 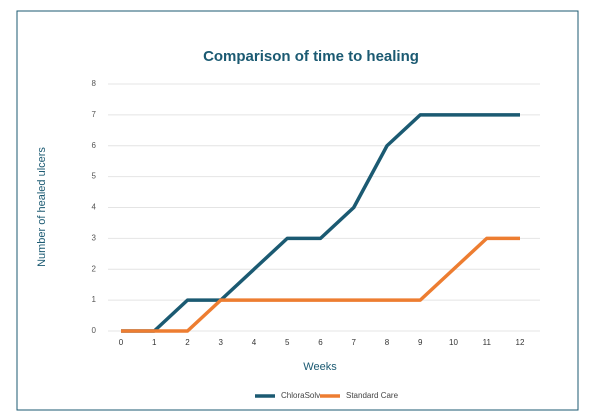 What do you see at coordinates (520, 342) in the screenshot?
I see `x-tick-label: 12` at bounding box center [520, 342].